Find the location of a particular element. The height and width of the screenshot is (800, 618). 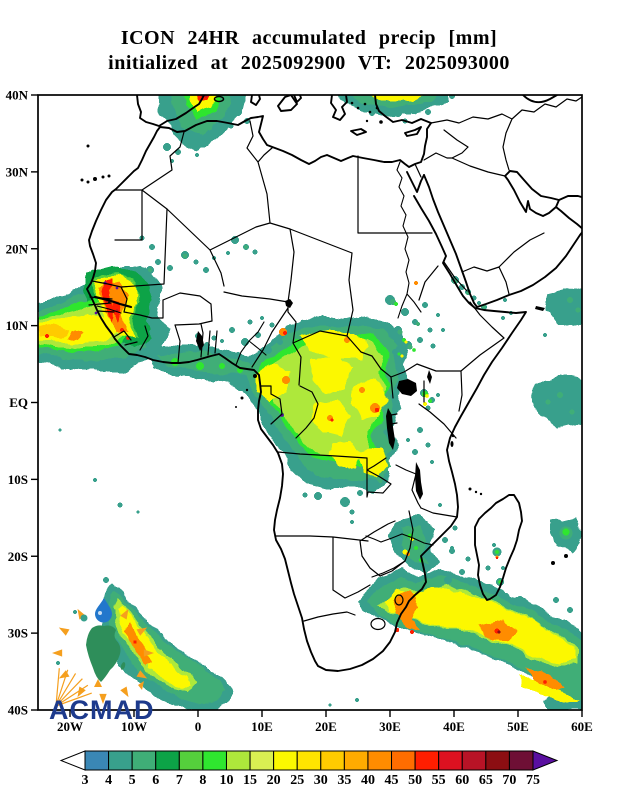

colorbar-label: 30 is located at coordinates (321, 780).